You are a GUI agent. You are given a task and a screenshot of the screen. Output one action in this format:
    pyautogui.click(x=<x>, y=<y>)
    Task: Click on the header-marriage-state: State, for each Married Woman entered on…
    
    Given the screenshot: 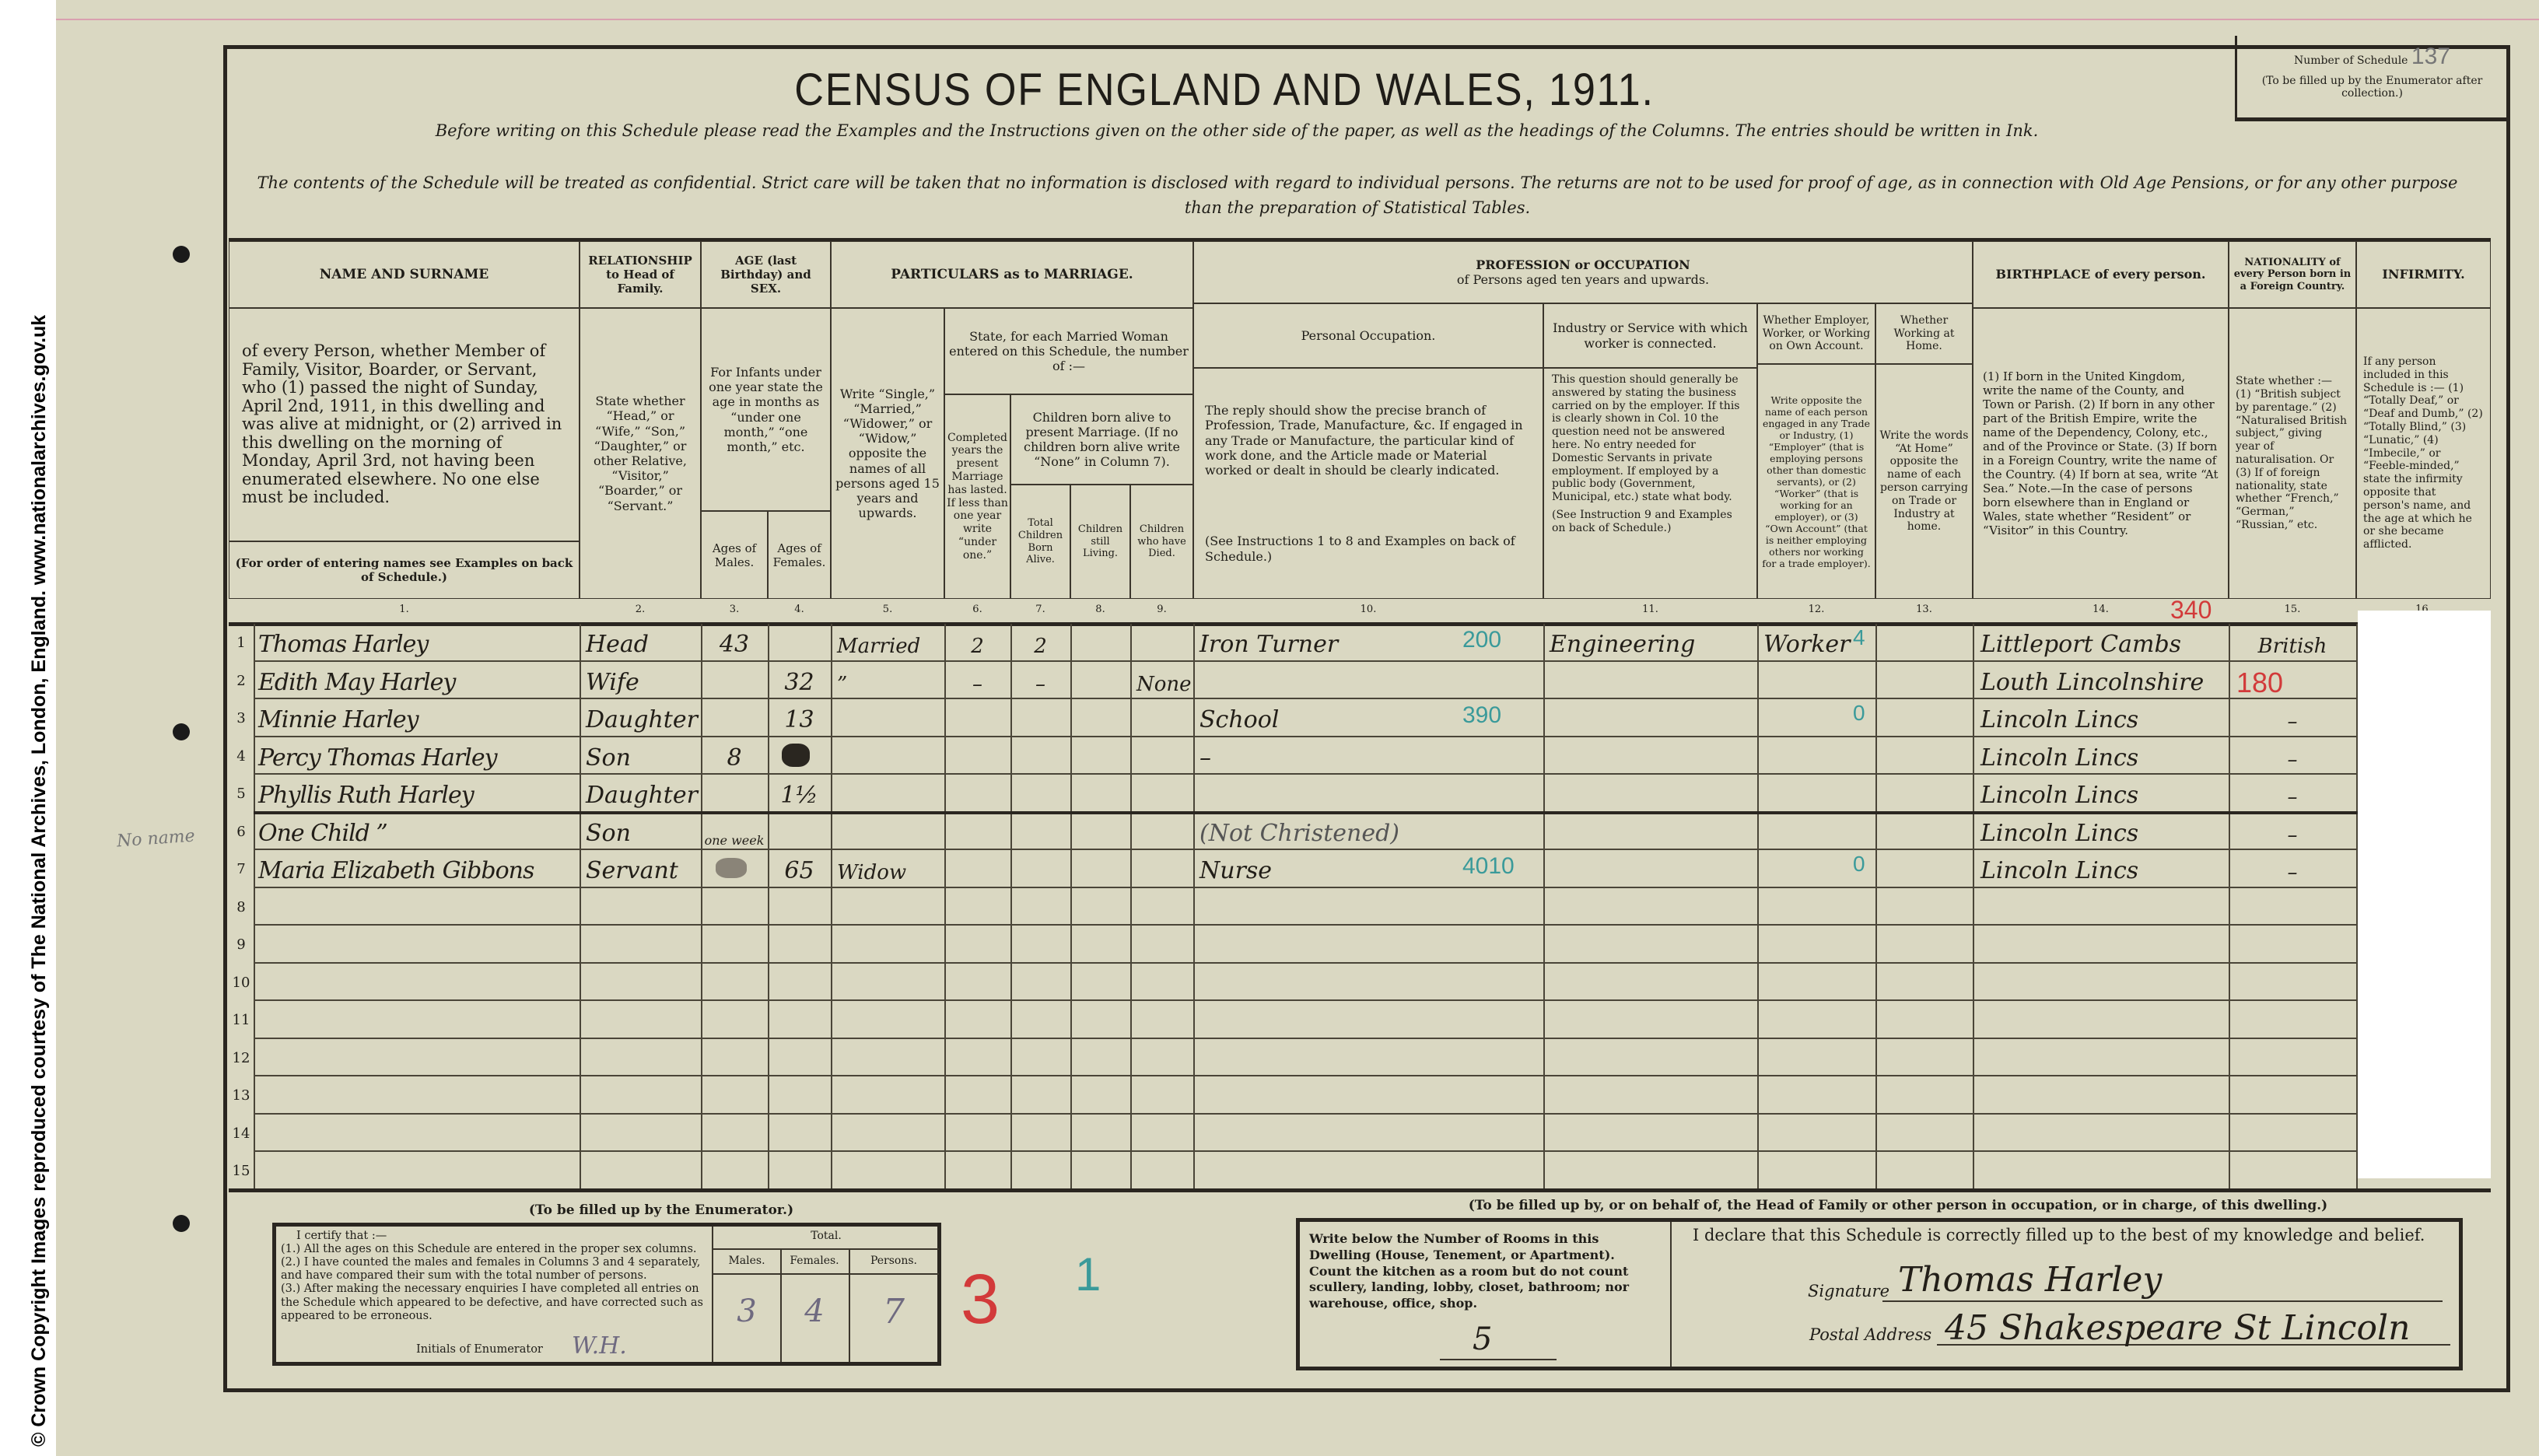 What is the action you would take?
    pyautogui.click(x=1068, y=351)
    